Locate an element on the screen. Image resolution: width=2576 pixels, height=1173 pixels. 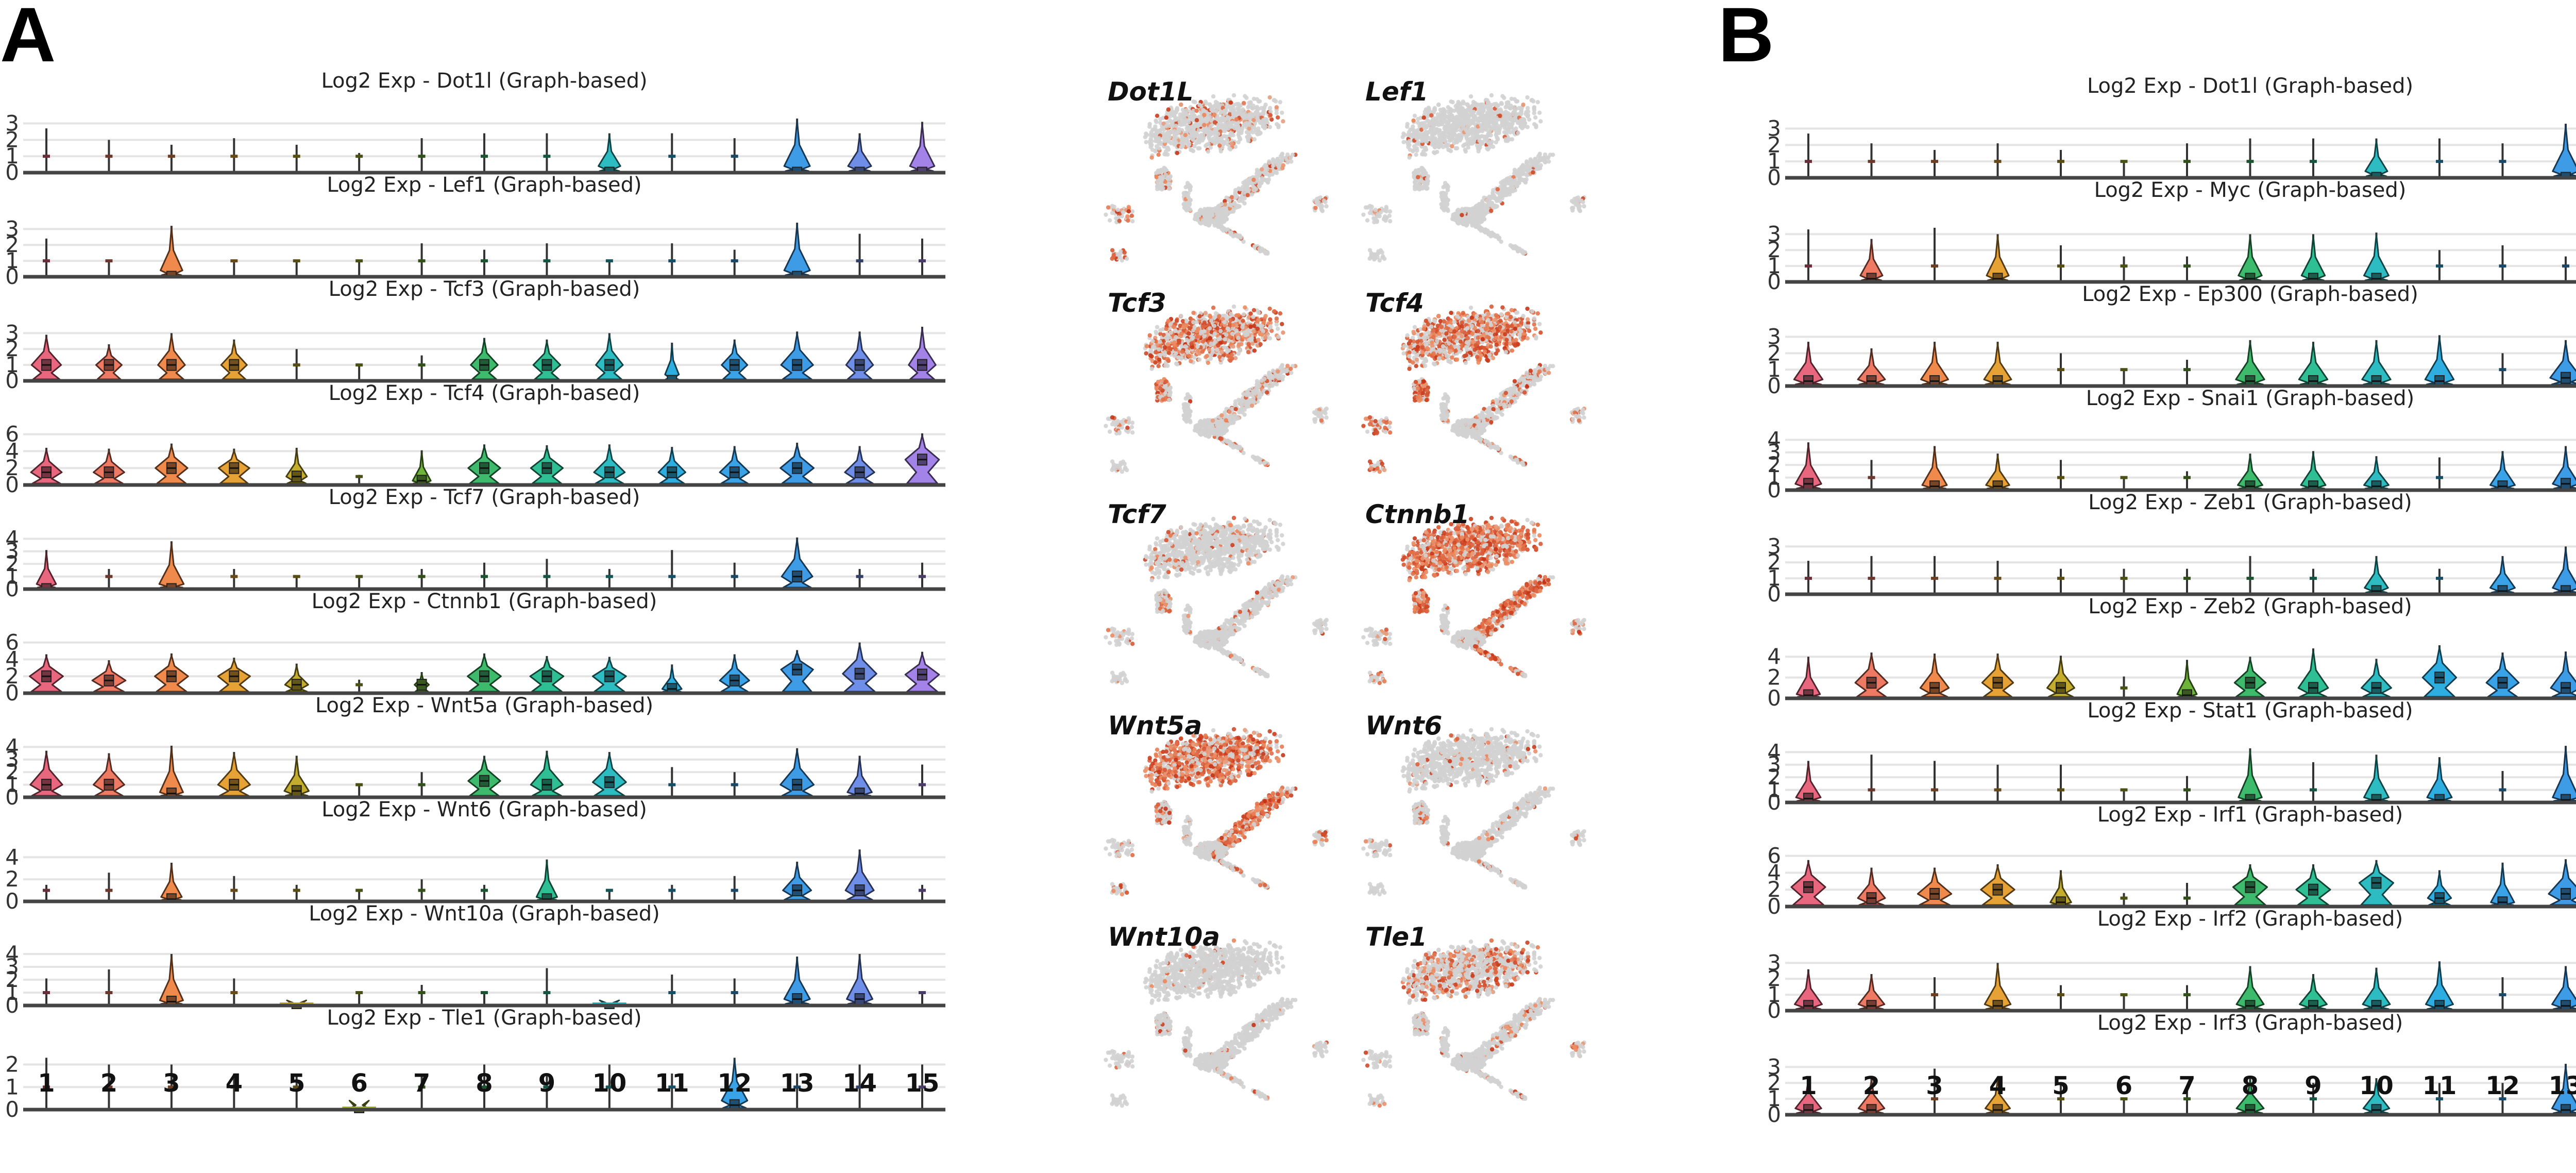
y-tick-label: 6 is located at coordinates (12, 642).